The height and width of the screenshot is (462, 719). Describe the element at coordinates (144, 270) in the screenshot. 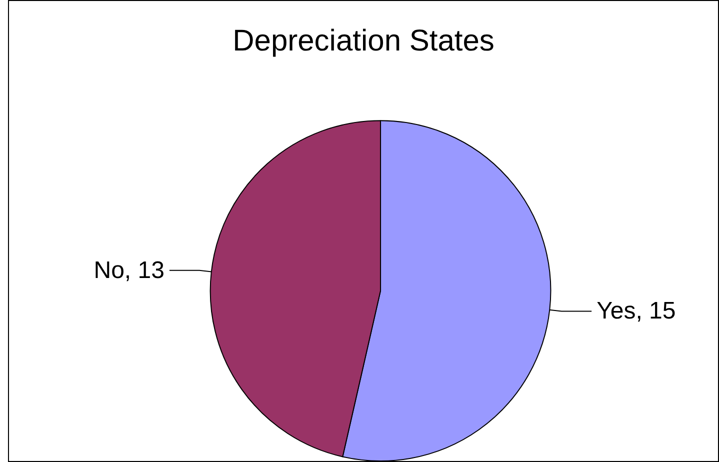

I see `data-label: , 13` at that location.